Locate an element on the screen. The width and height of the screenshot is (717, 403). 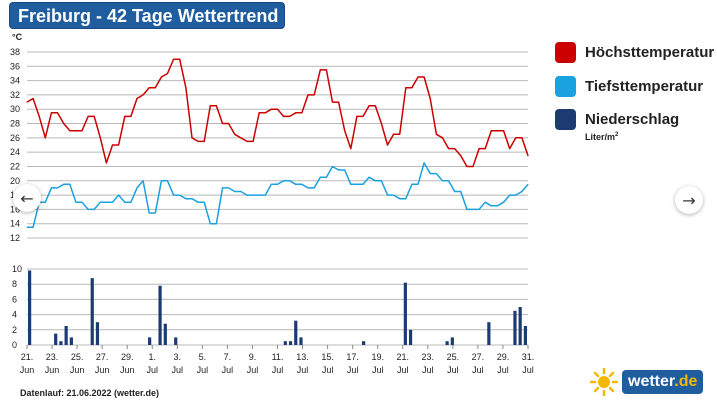
precip-tick-label: 6 is located at coordinates (14, 299).